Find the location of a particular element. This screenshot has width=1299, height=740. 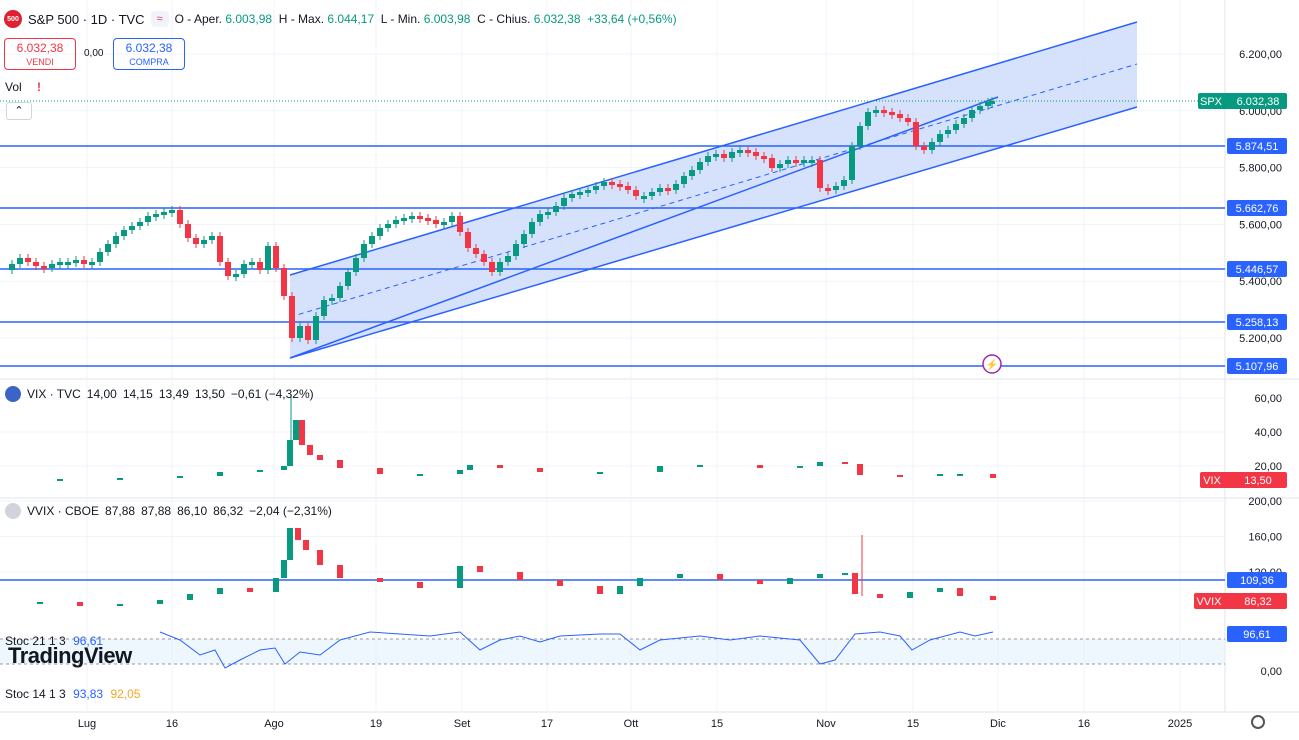

y-tick-label: 20,00 is located at coordinates (1268, 467).